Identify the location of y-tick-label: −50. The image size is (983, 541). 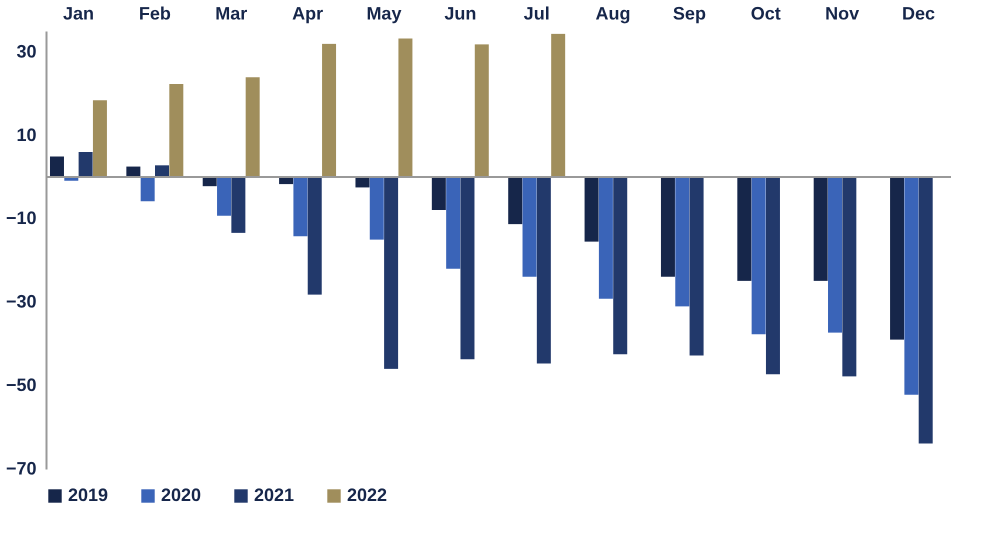
(21, 385).